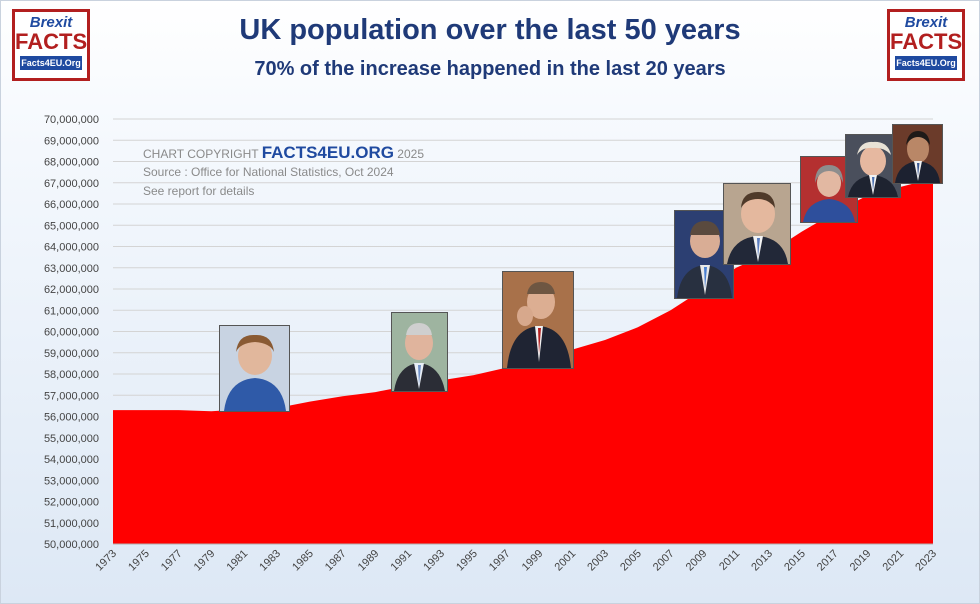  What do you see at coordinates (71, 290) in the screenshot?
I see `y-tick-label: 62,000,000` at bounding box center [71, 290].